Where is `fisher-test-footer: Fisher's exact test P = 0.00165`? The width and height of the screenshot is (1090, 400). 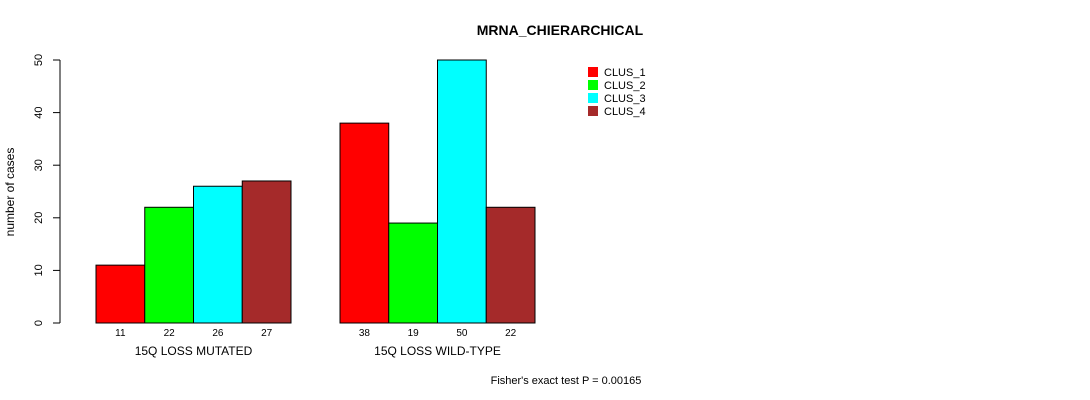 fisher-test-footer: Fisher's exact test P = 0.00165 is located at coordinates (566, 381).